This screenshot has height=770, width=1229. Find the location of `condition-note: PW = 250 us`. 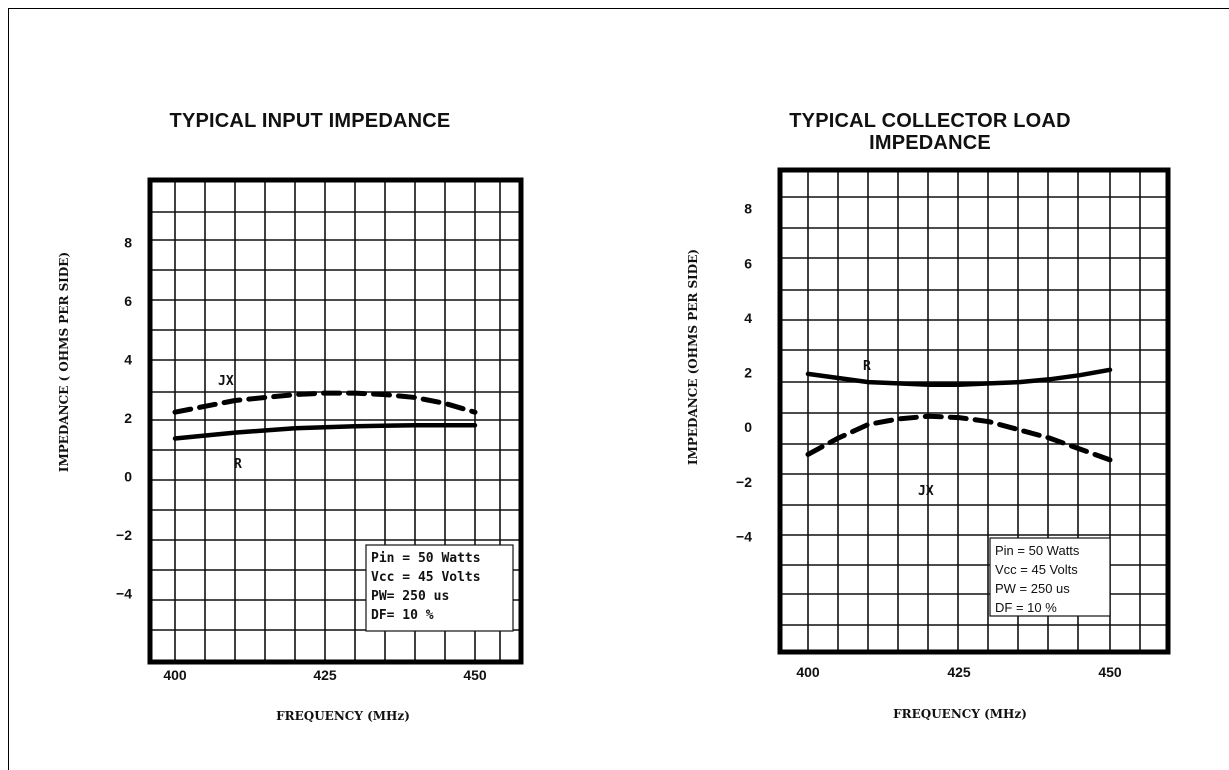

condition-note: PW = 250 us is located at coordinates (1032, 588).